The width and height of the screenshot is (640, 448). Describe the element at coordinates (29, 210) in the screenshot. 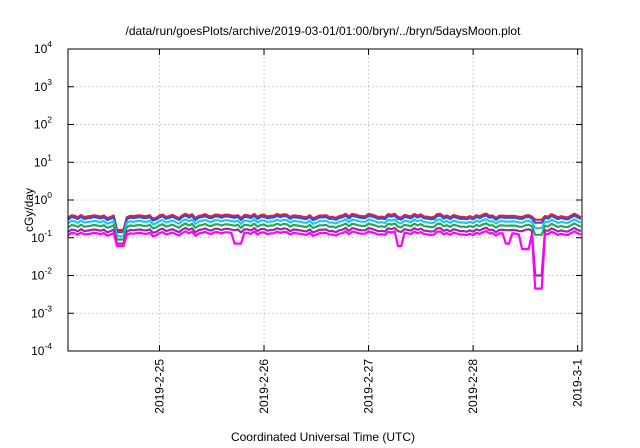

I see `y-axis-label: cGy/day` at that location.